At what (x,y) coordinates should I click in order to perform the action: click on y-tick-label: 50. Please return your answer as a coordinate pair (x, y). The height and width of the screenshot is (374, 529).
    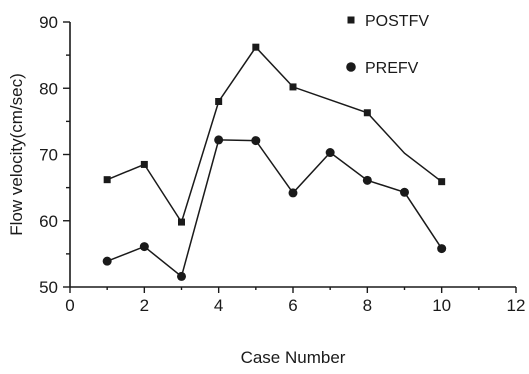
    Looking at the image, I should click on (48, 287).